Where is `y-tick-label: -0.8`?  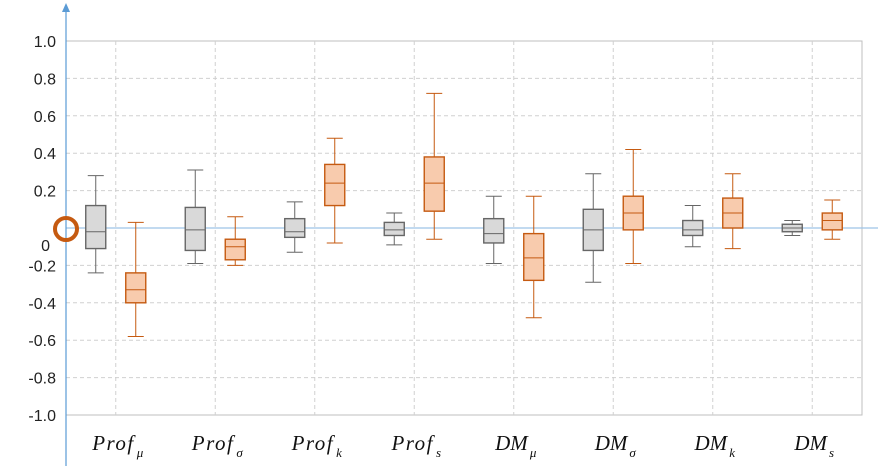 y-tick-label: -0.8 is located at coordinates (42, 379).